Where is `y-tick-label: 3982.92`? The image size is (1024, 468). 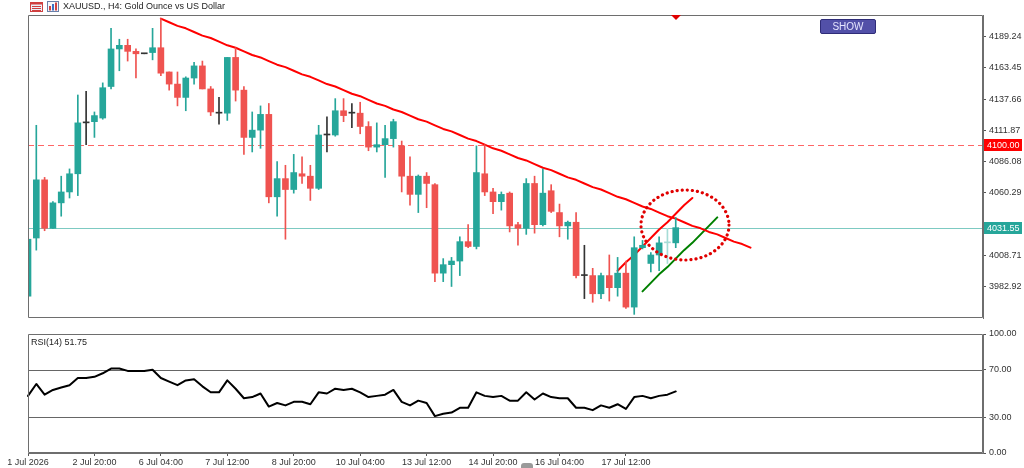
y-tick-label: 3982.92 is located at coordinates (1005, 286).